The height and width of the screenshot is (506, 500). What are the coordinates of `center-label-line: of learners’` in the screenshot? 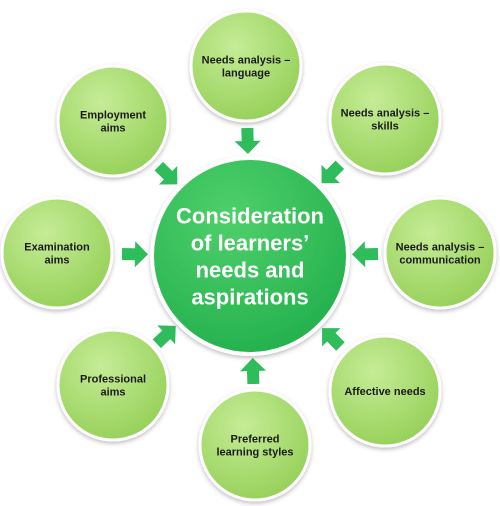 It's located at (250, 243).